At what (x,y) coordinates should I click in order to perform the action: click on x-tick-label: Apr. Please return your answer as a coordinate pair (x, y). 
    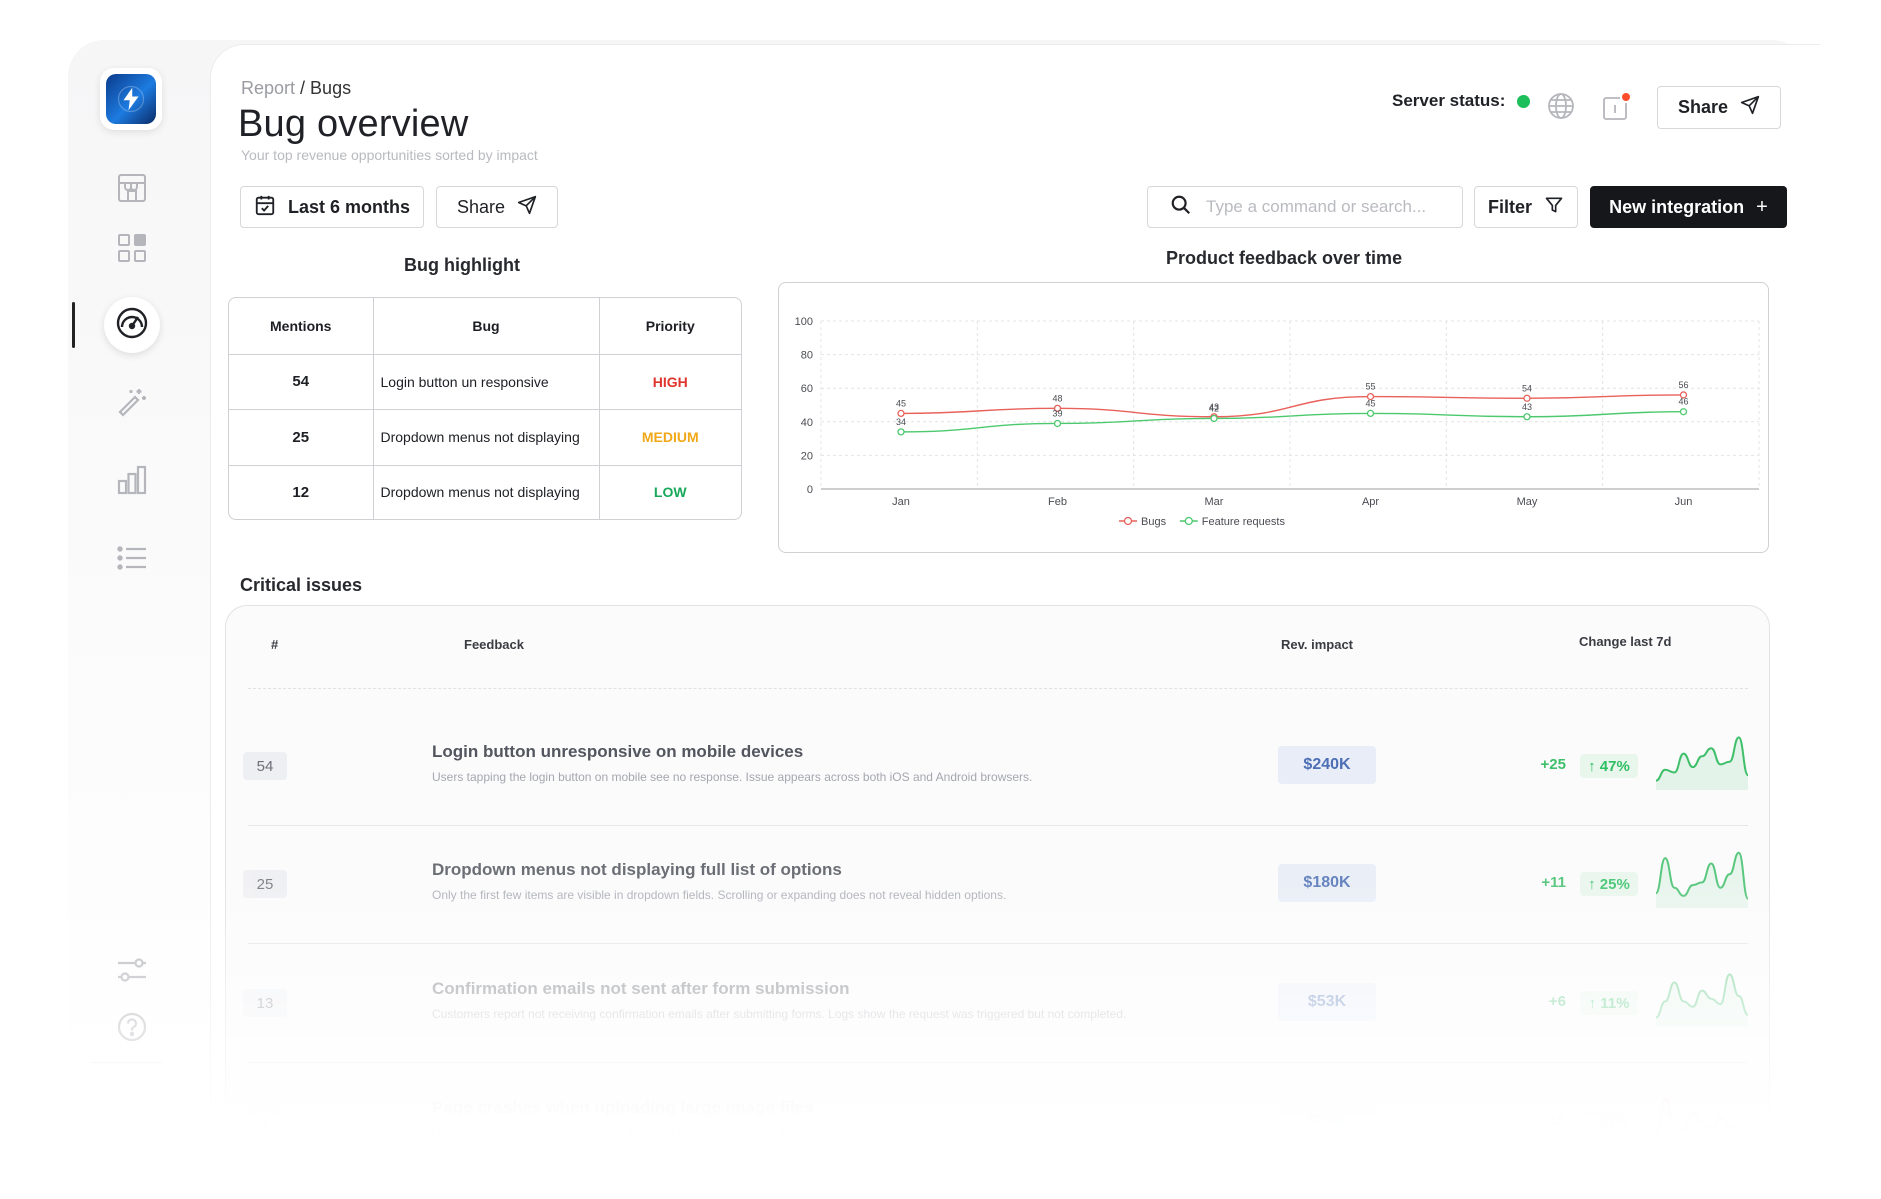
    Looking at the image, I should click on (1370, 502).